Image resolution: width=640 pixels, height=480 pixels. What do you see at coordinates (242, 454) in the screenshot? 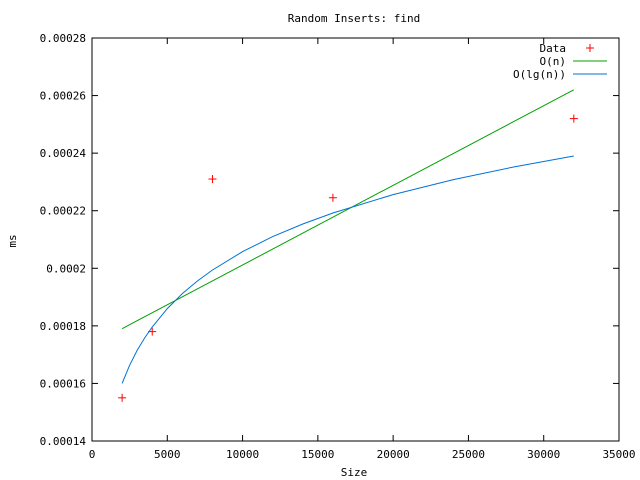
I see `x-tick-label: 10000` at bounding box center [242, 454].